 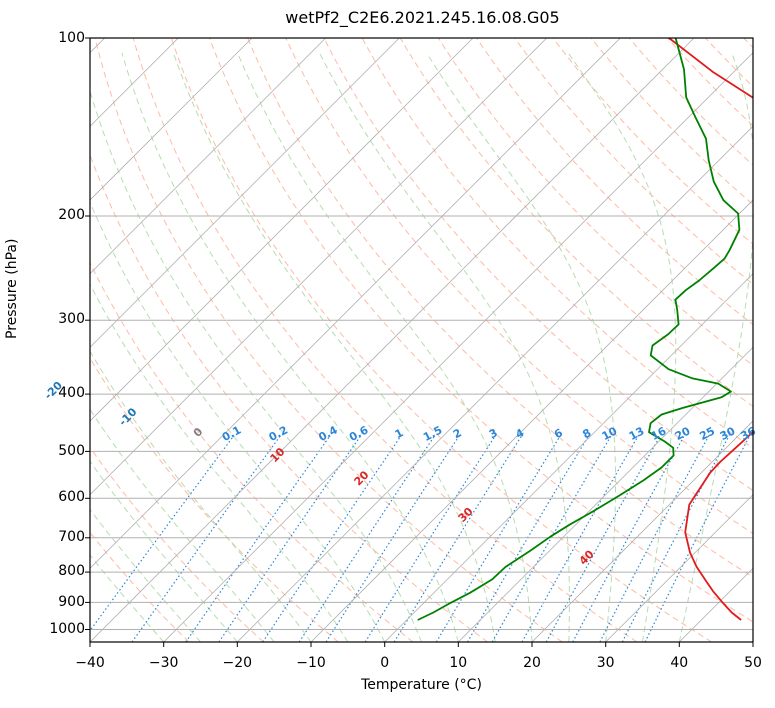 I want to click on mixing-ratio-label: 0.1, so click(x=231, y=433).